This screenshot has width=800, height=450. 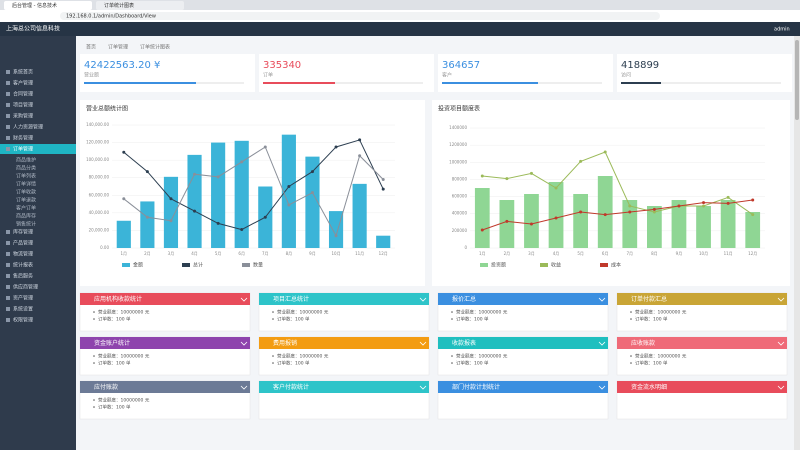 I want to click on menu-item: 订单管理, so click(x=23, y=149).